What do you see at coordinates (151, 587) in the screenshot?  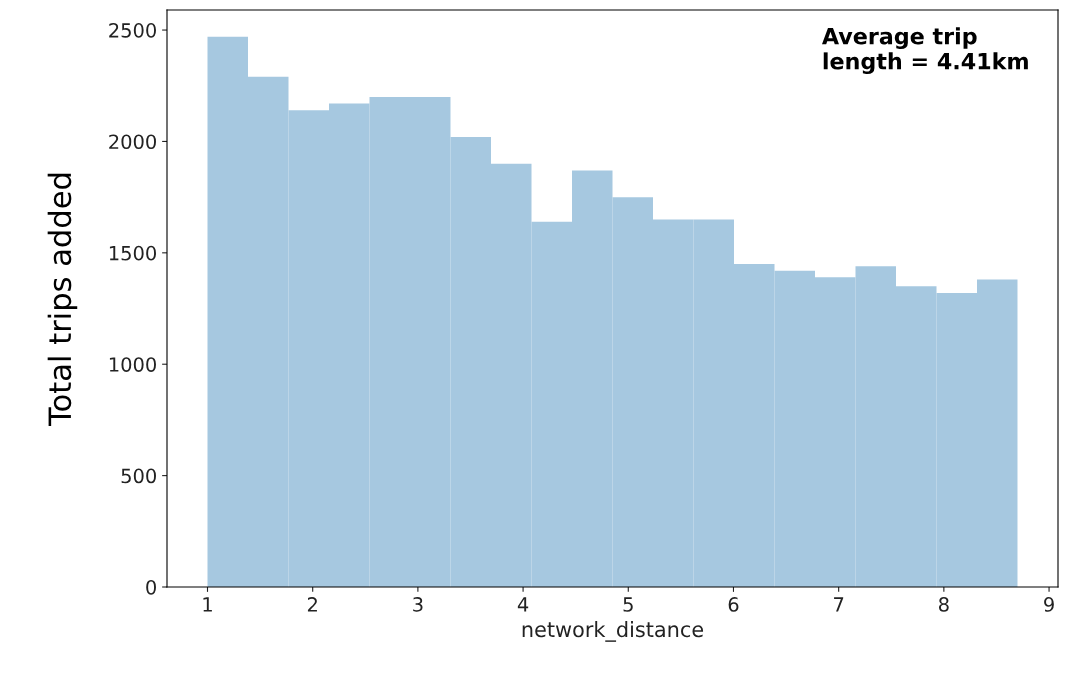 I see `y-tick-label: 0` at bounding box center [151, 587].